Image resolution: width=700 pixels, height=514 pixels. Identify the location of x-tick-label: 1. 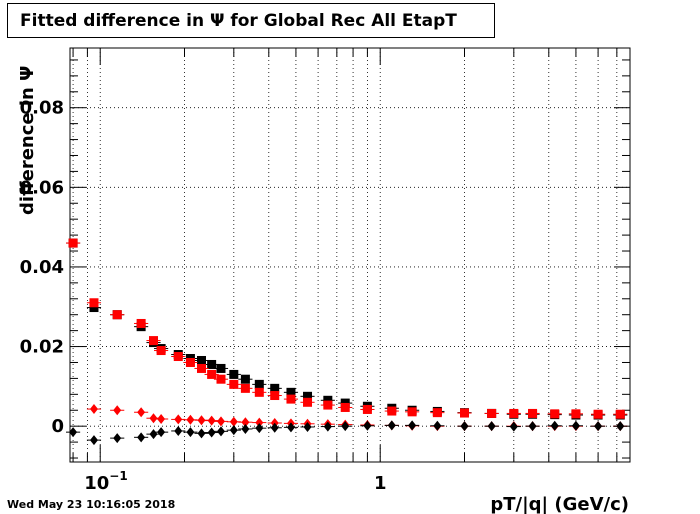
(380, 483).